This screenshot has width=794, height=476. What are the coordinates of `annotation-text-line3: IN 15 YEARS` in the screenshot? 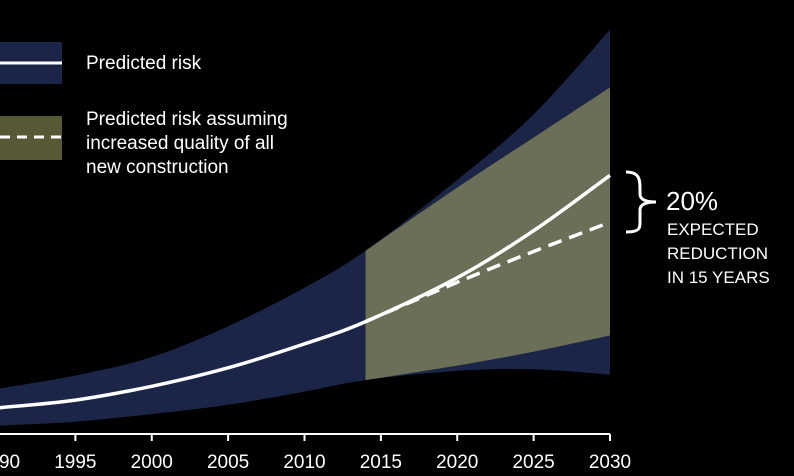 It's located at (718, 277).